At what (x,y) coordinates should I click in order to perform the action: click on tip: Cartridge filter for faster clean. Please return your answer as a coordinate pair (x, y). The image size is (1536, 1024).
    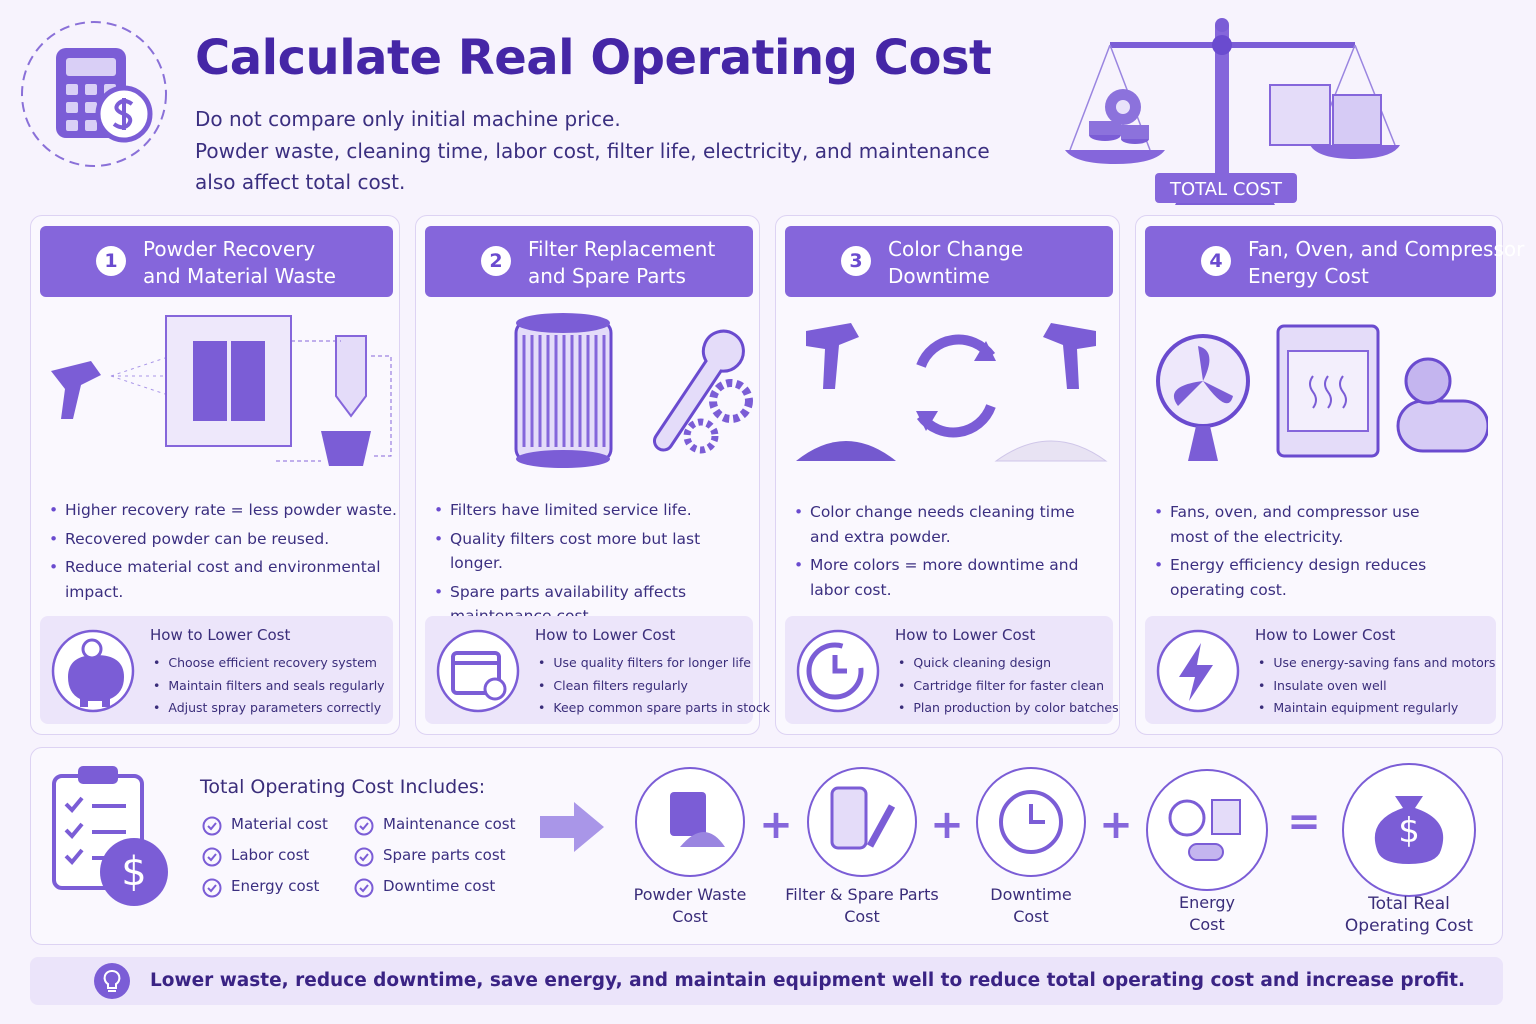
    Looking at the image, I should click on (1007, 686).